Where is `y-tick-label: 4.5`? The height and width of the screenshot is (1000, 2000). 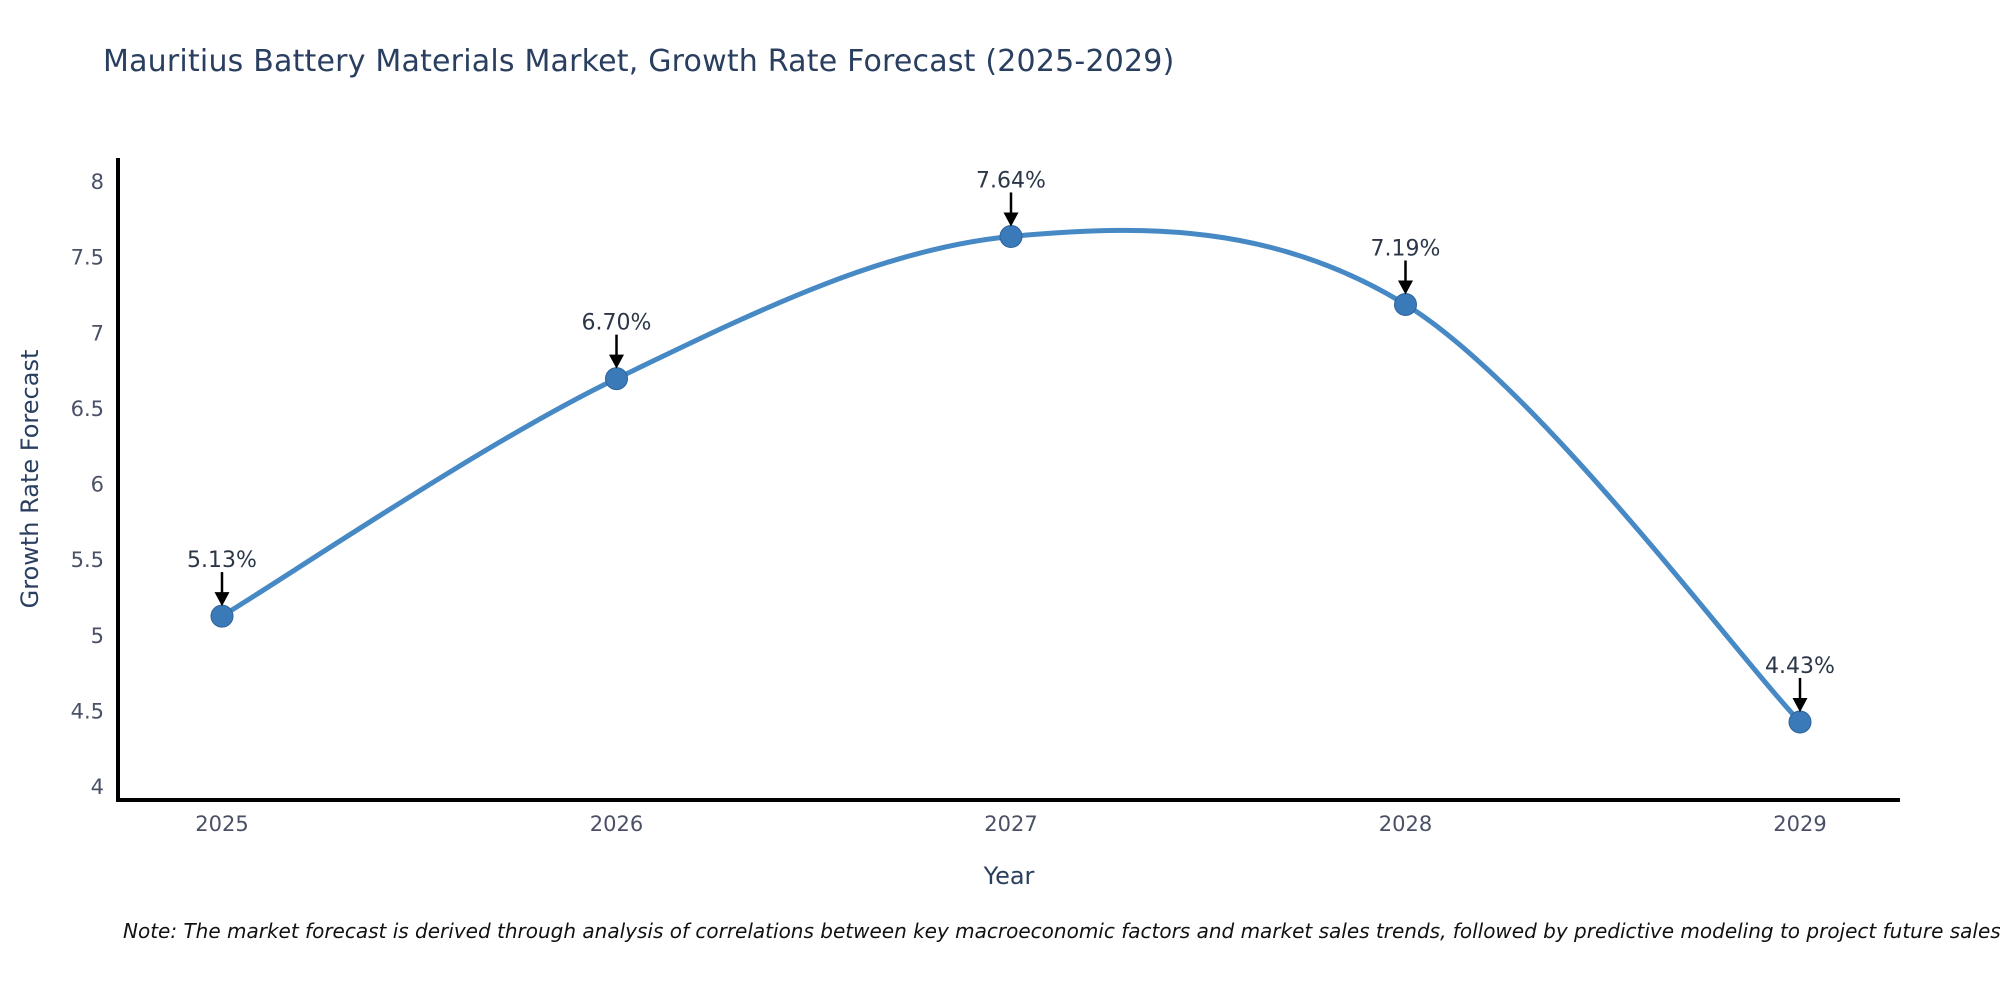
y-tick-label: 4.5 is located at coordinates (87, 711).